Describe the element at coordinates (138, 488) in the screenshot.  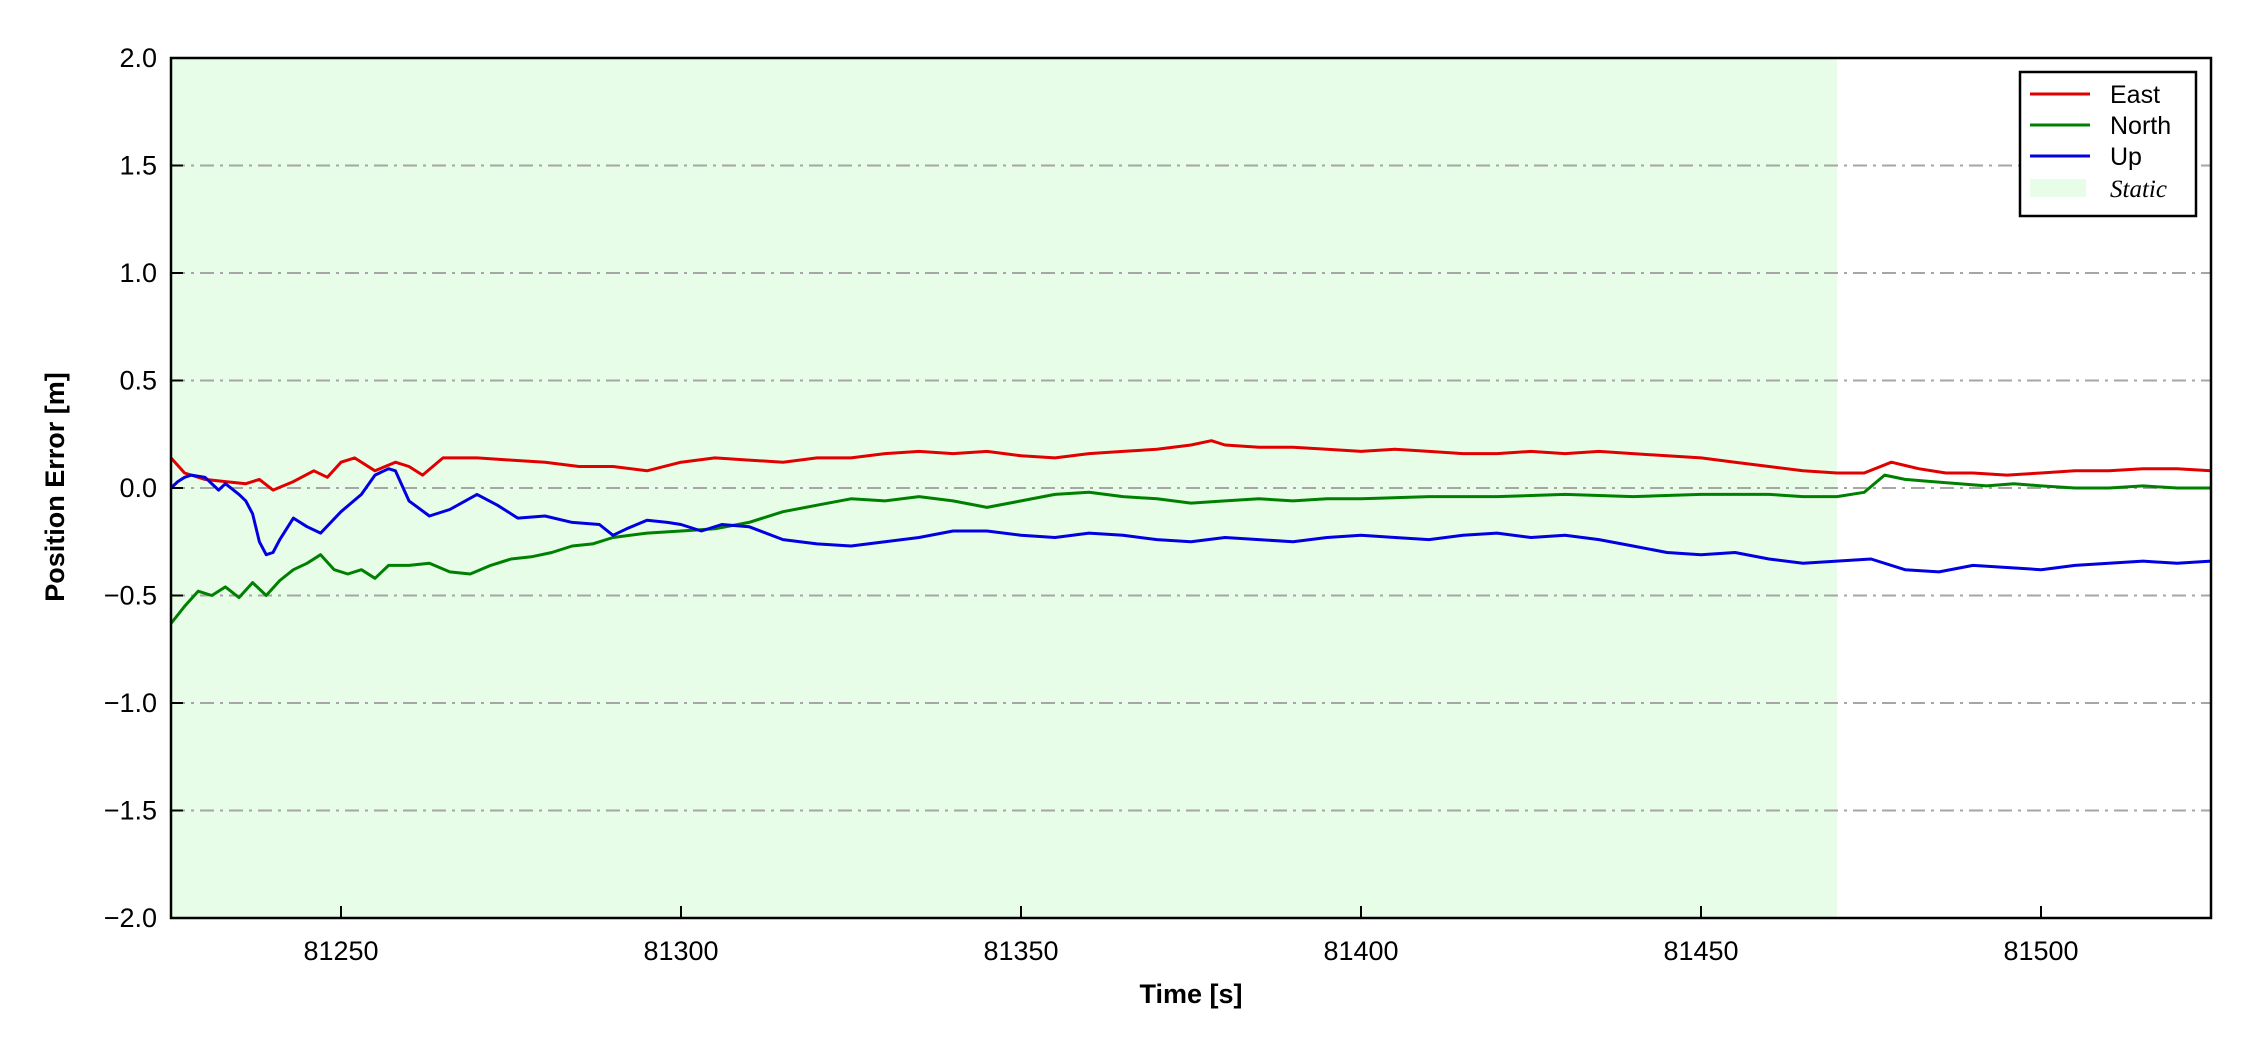
I see `y-tick-label: 0.0` at that location.